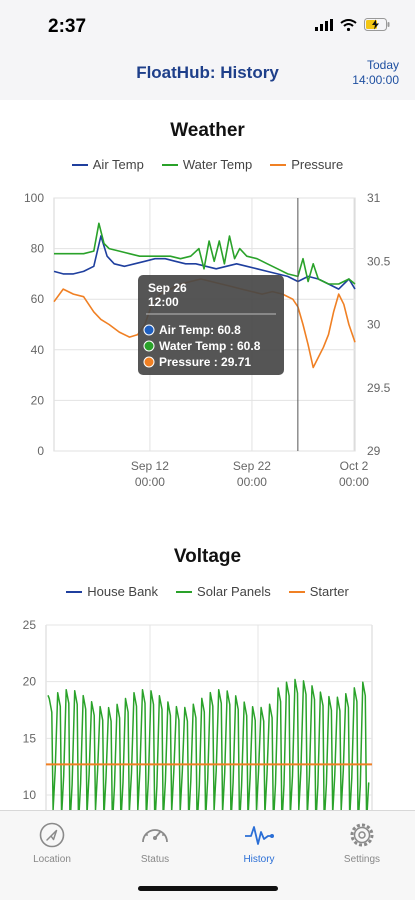 The width and height of the screenshot is (415, 900). I want to click on y-right-tick-label: 29, so click(374, 451).